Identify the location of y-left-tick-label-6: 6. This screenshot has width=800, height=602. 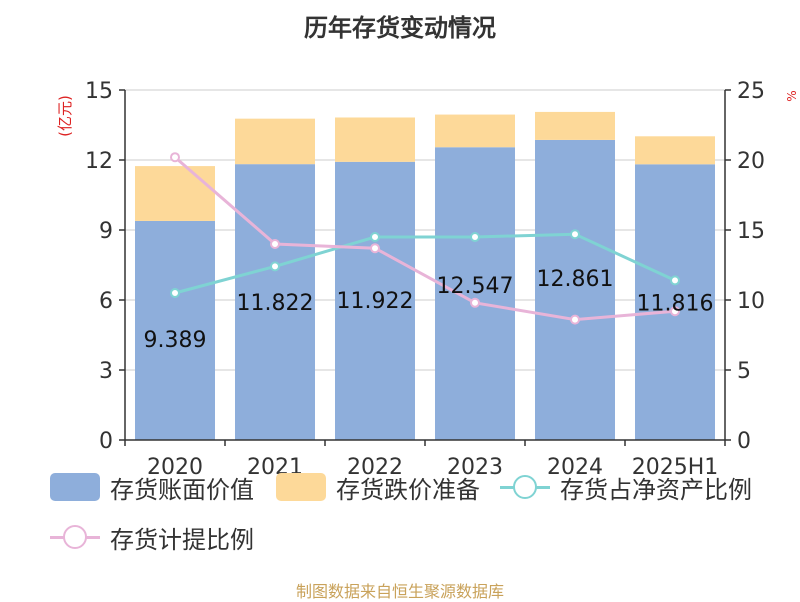
(106, 301).